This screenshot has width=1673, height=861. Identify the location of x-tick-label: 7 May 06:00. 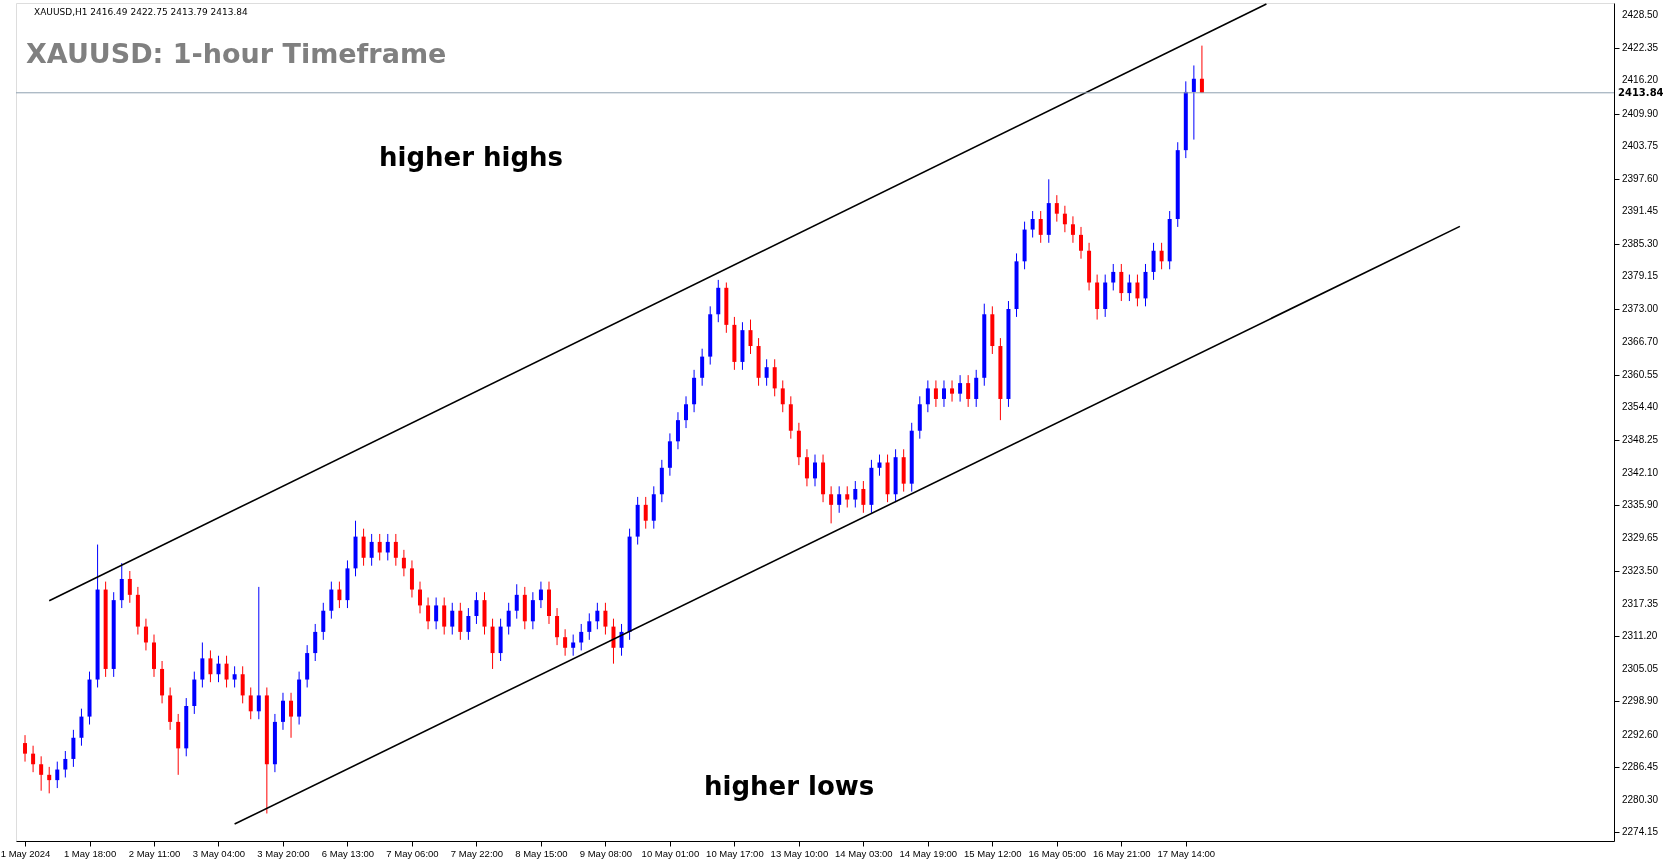
(412, 853).